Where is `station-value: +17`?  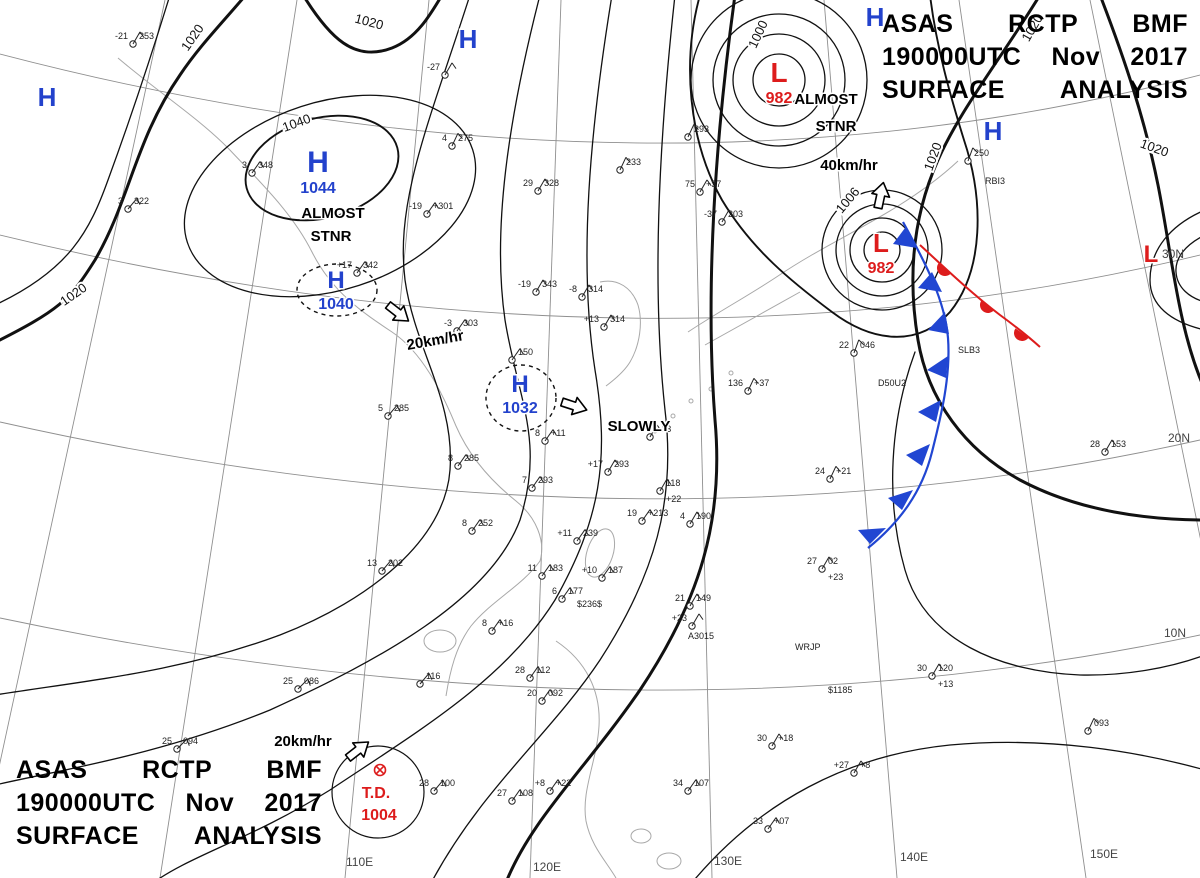
station-value: +17 is located at coordinates (595, 464).